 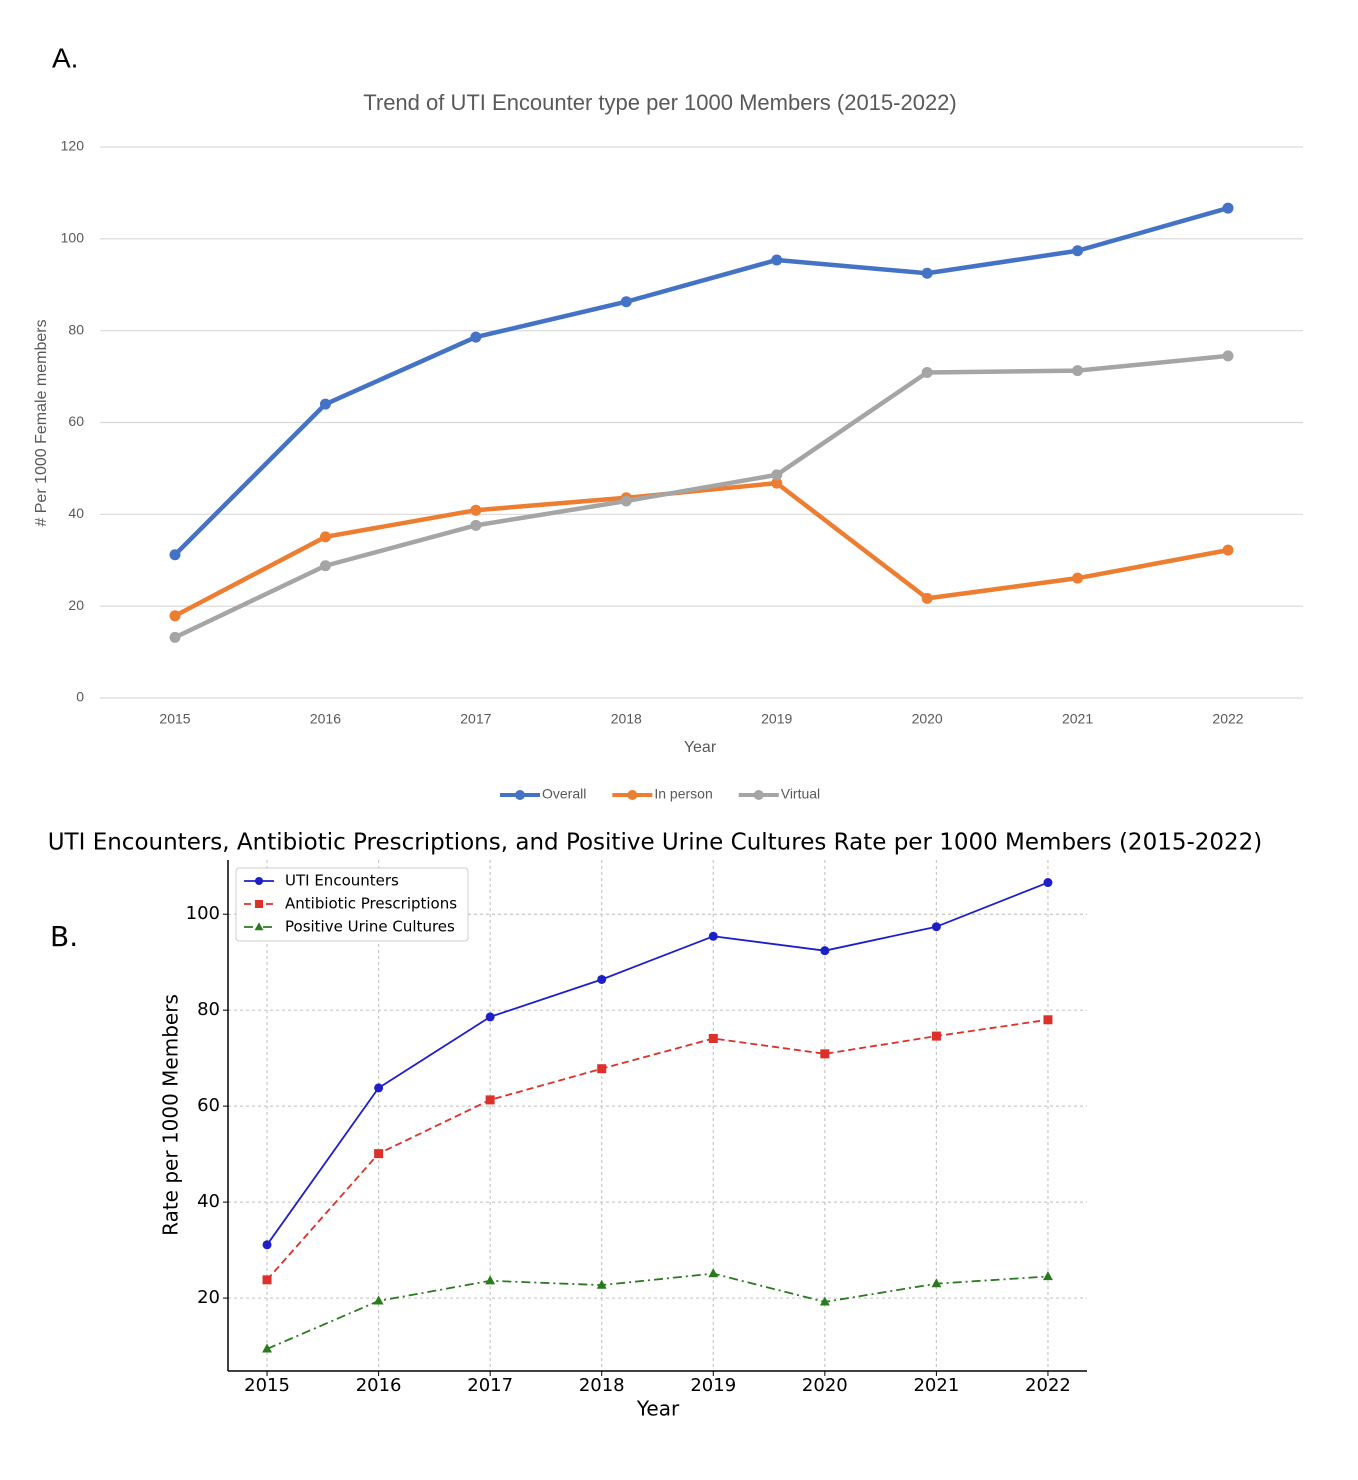 What do you see at coordinates (73, 146) in the screenshot?
I see `y-tick-label: 120` at bounding box center [73, 146].